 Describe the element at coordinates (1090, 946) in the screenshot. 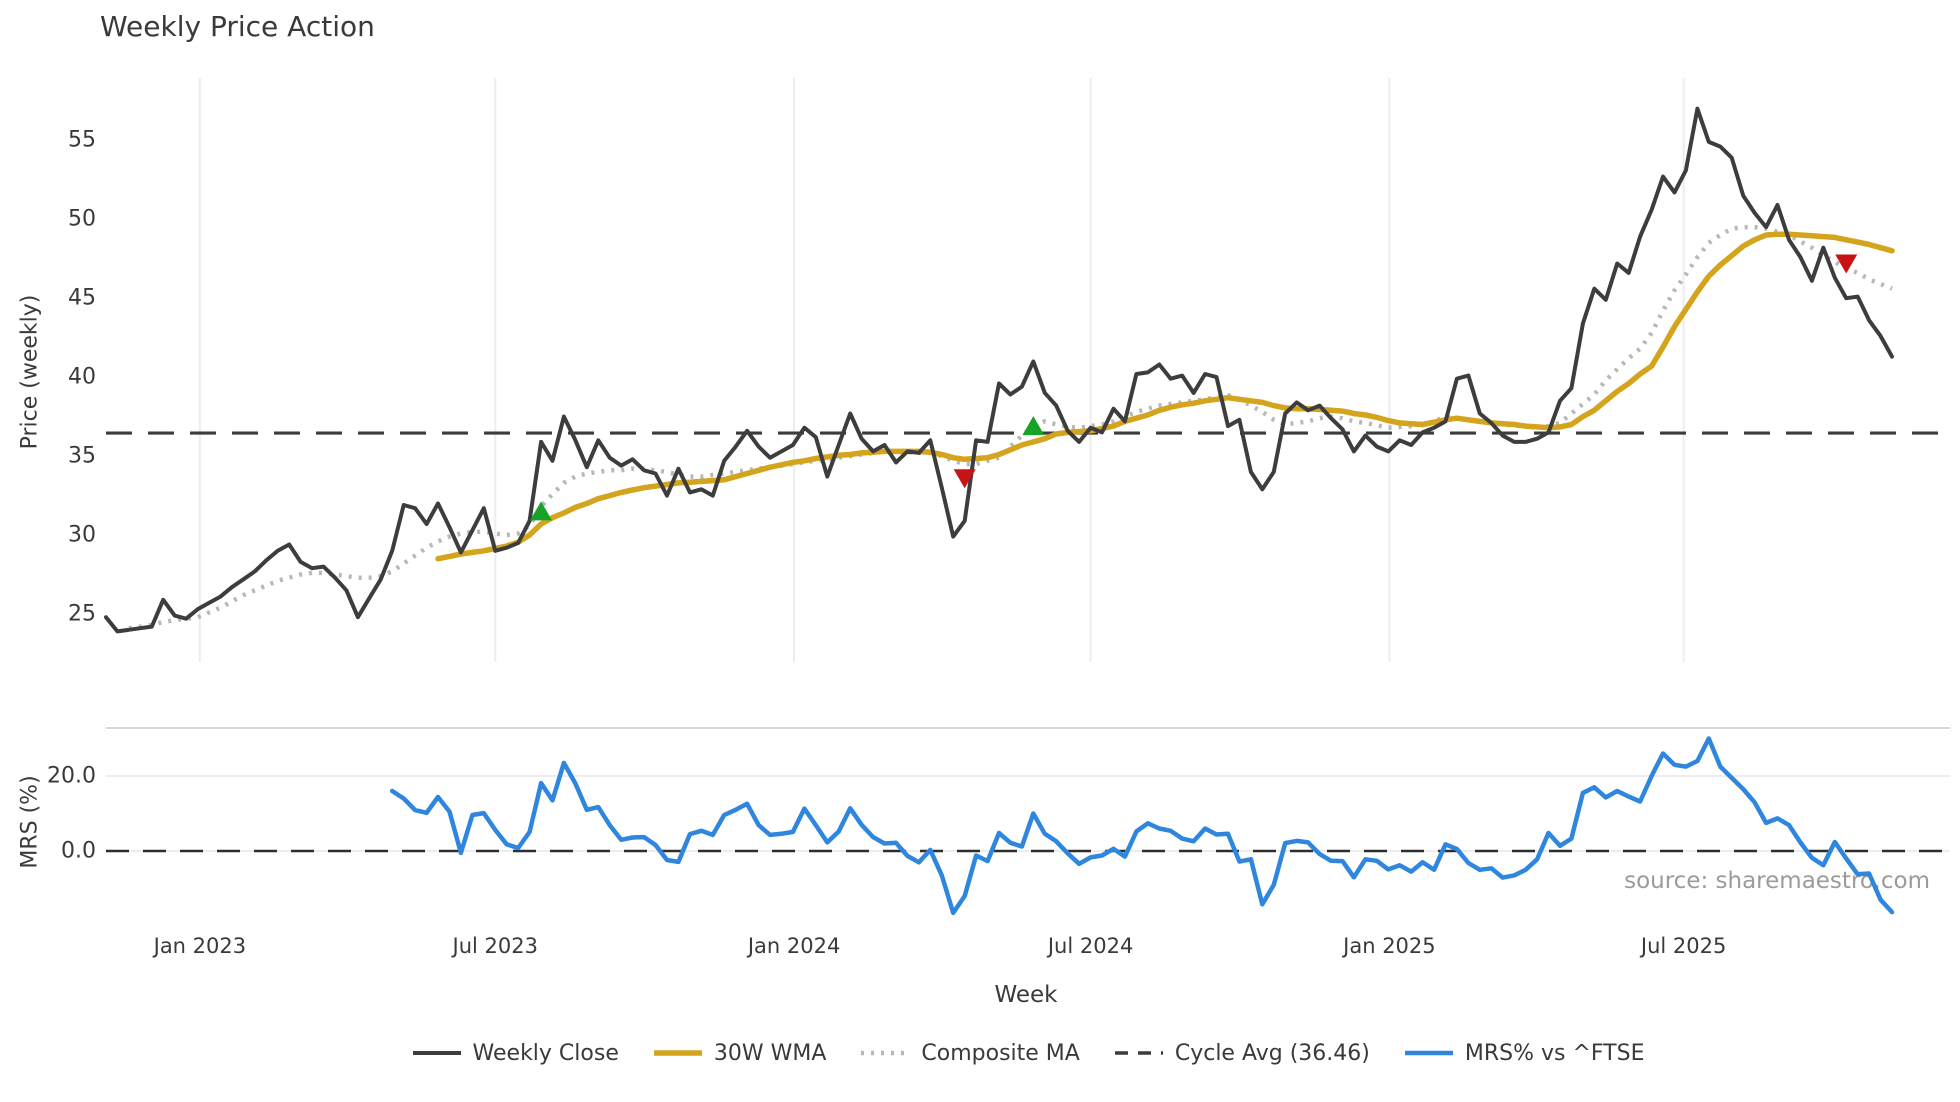

I see `x-tick: Jul 2024` at that location.